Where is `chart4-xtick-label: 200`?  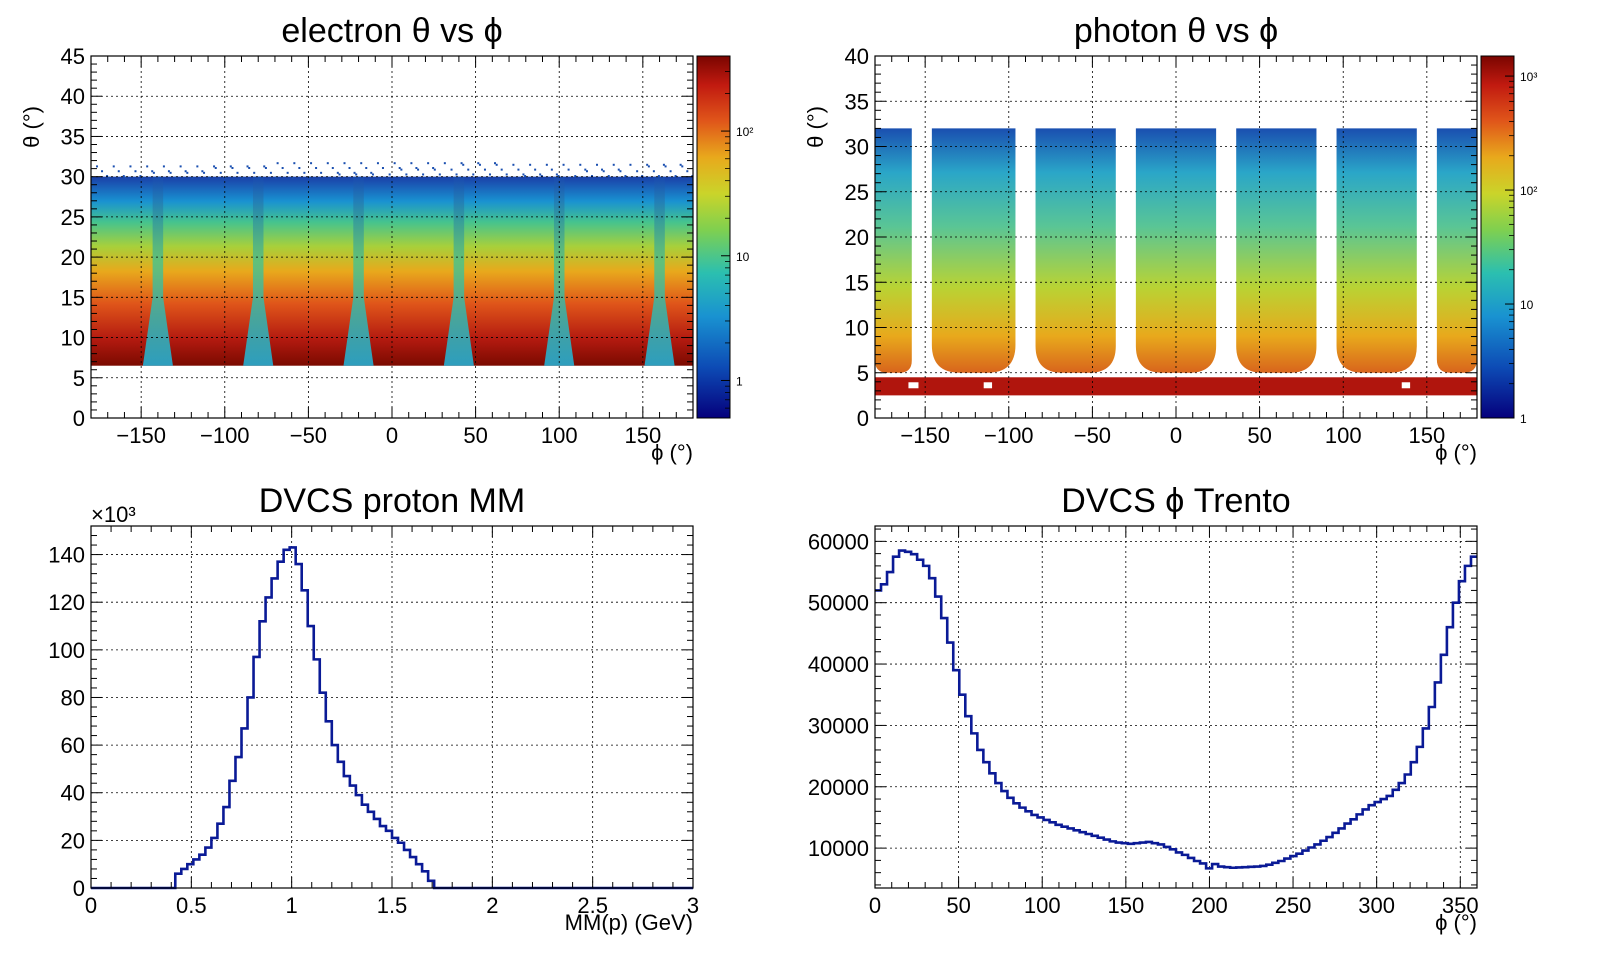 chart4-xtick-label: 200 is located at coordinates (1209, 905).